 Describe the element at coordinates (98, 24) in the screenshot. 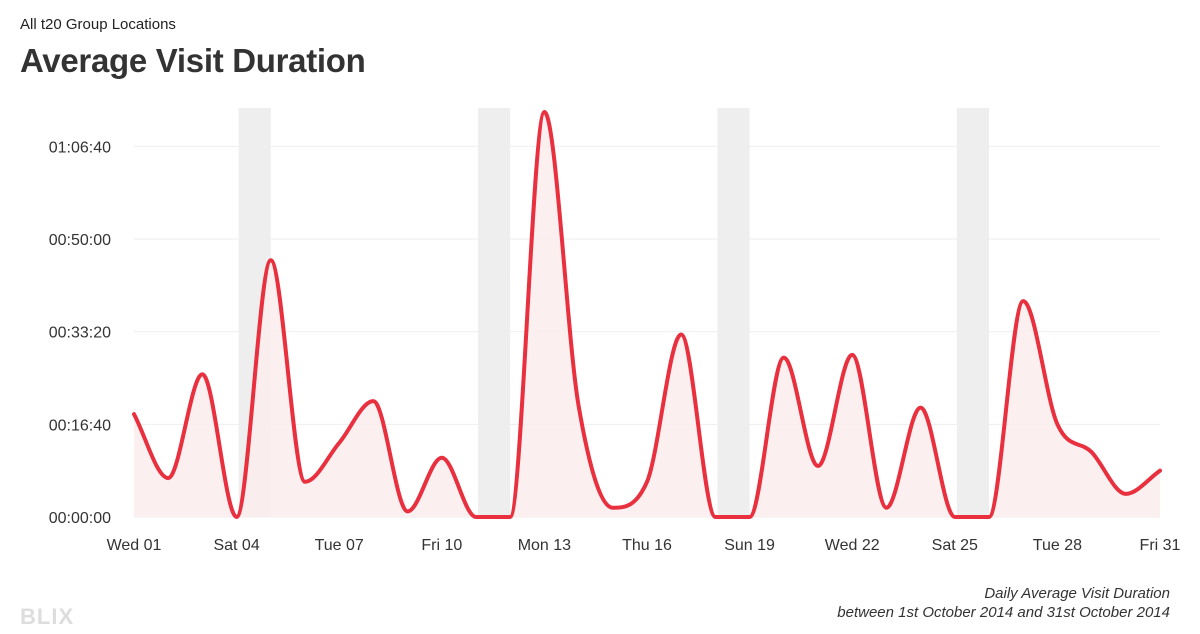

I see `chart-subtitle: All t20 Group Locations` at that location.